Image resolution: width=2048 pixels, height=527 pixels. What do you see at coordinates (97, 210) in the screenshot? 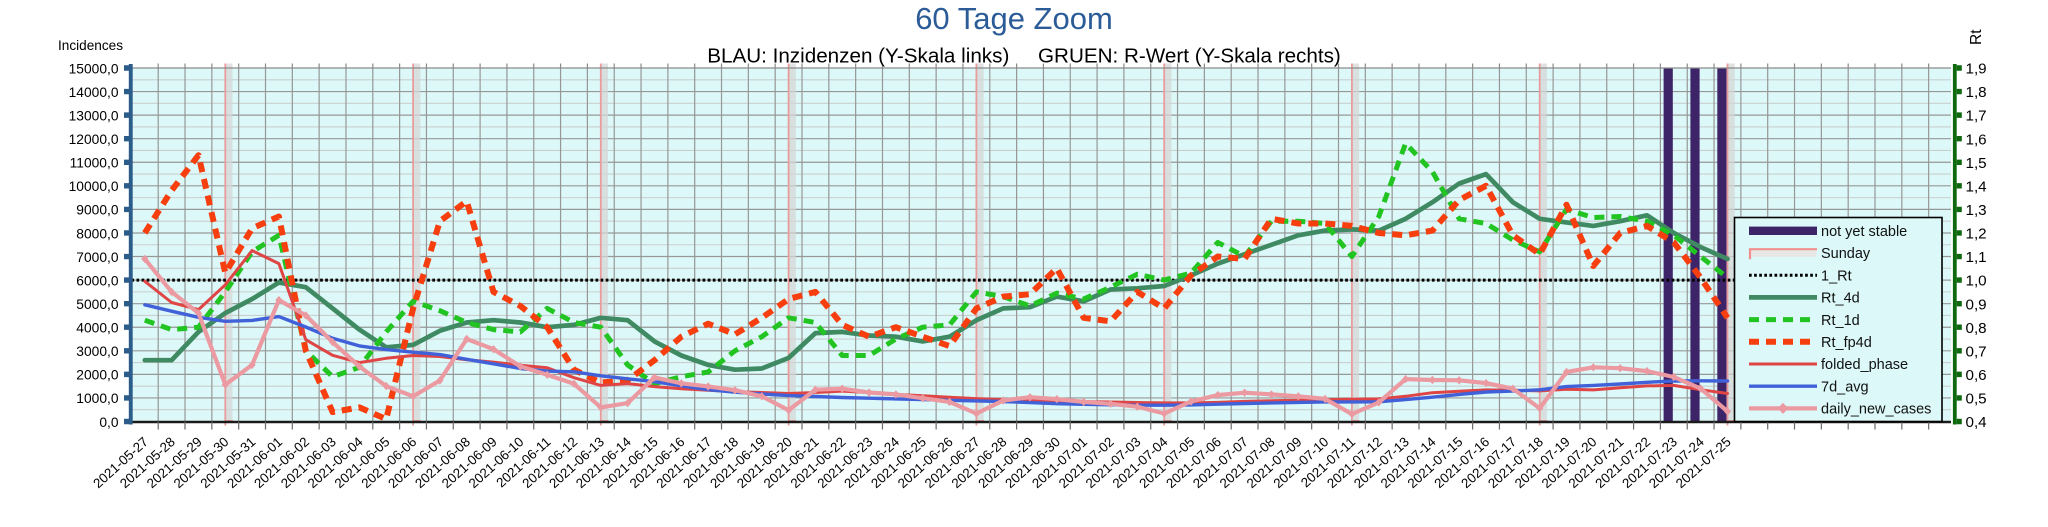
I see `svg-text: 9000,0` at bounding box center [97, 210].